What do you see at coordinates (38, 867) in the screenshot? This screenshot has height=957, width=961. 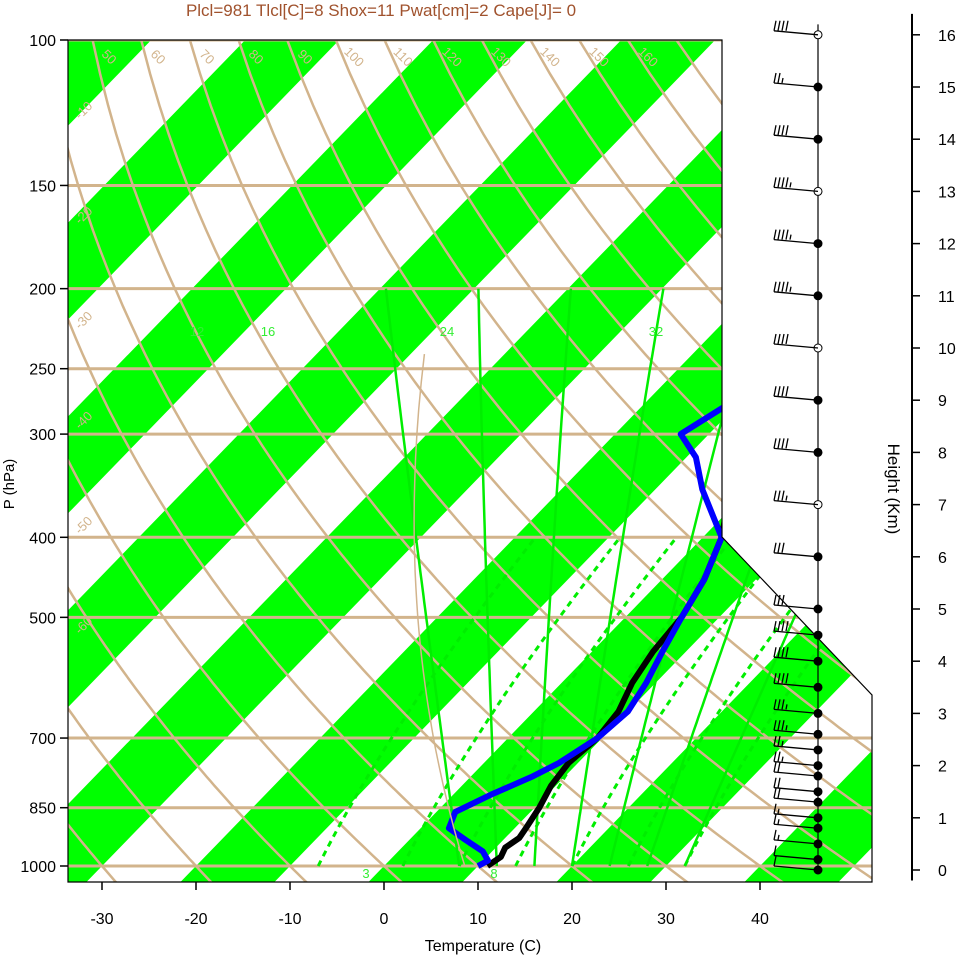 I see `y-tick-label: 1000` at bounding box center [38, 867].